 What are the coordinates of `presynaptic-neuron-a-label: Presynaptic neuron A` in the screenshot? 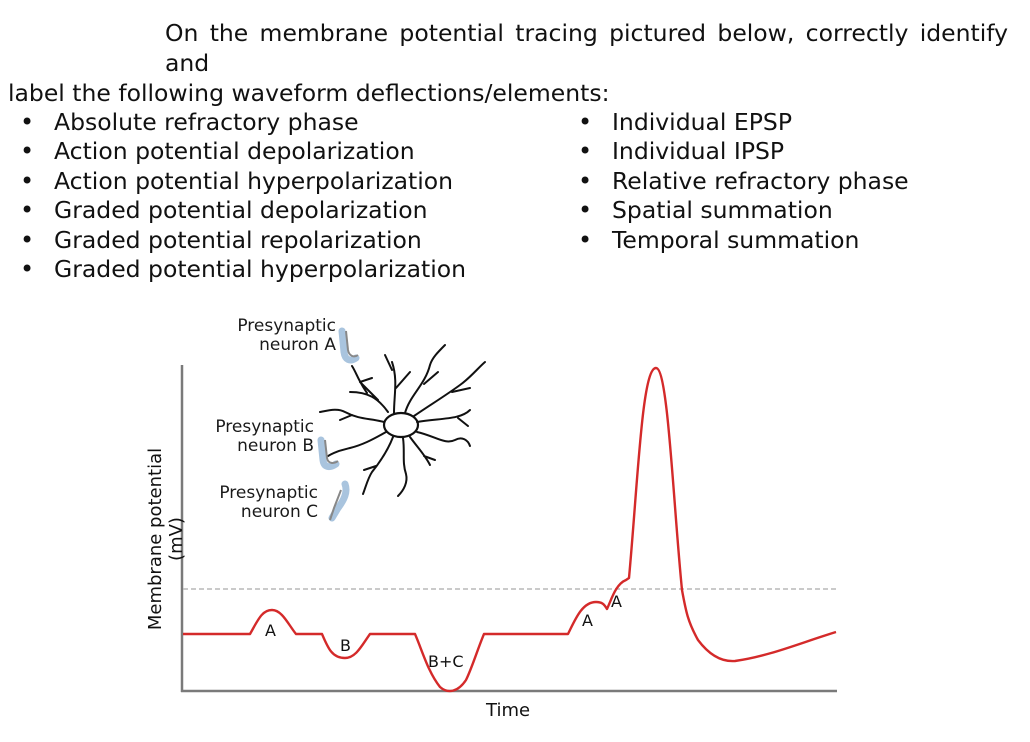 It's located at (277, 336).